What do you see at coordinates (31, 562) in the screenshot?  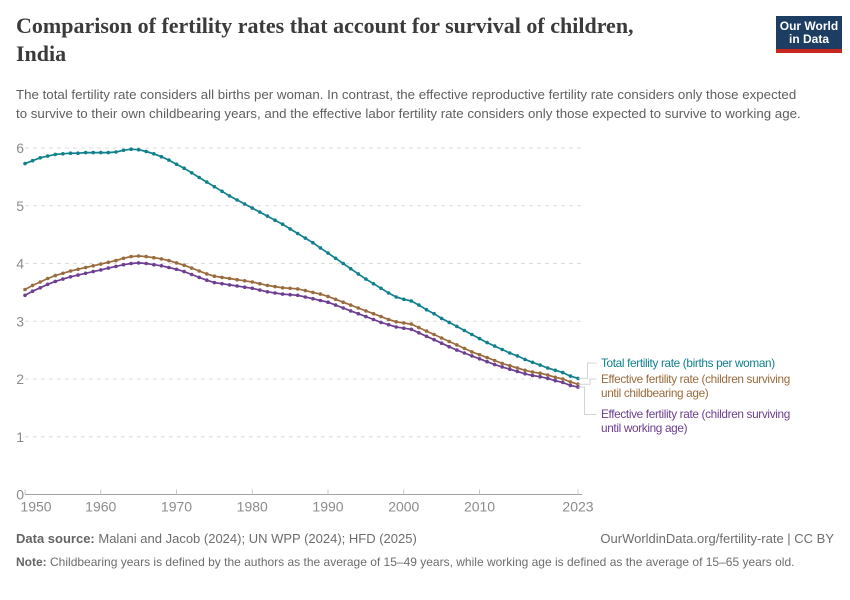 I see `note-label: Note:` at bounding box center [31, 562].